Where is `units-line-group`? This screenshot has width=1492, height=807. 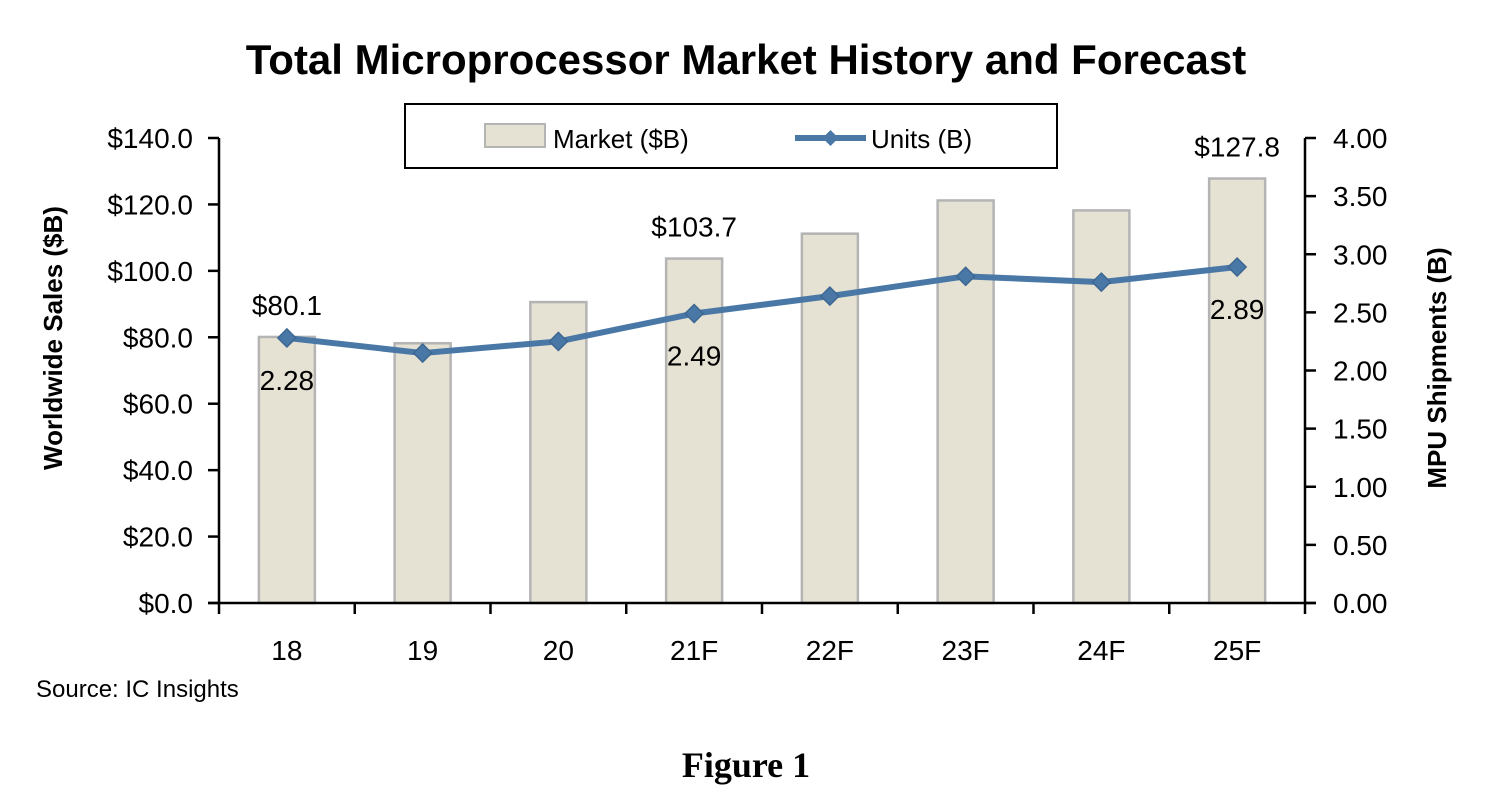
units-line-group is located at coordinates (762, 310).